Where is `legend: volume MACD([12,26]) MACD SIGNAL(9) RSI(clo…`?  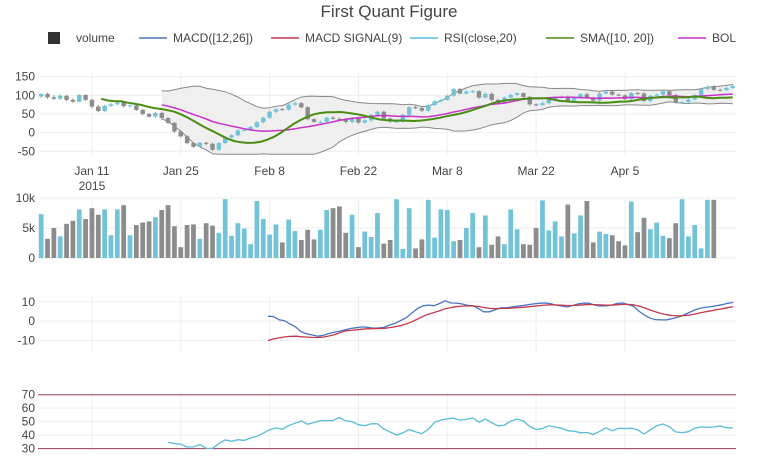
legend: volume MACD([12,26]) MACD SIGNAL(9) RSI(clo… is located at coordinates (392, 38).